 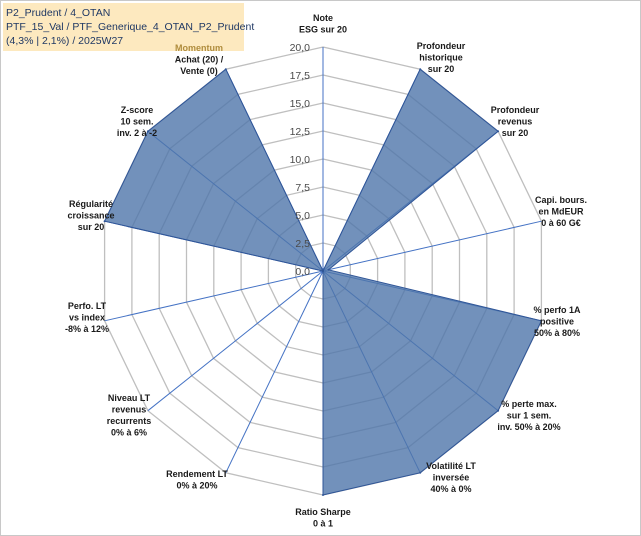 I want to click on axis-label: Profondeur historique sur 20, so click(x=441, y=57).